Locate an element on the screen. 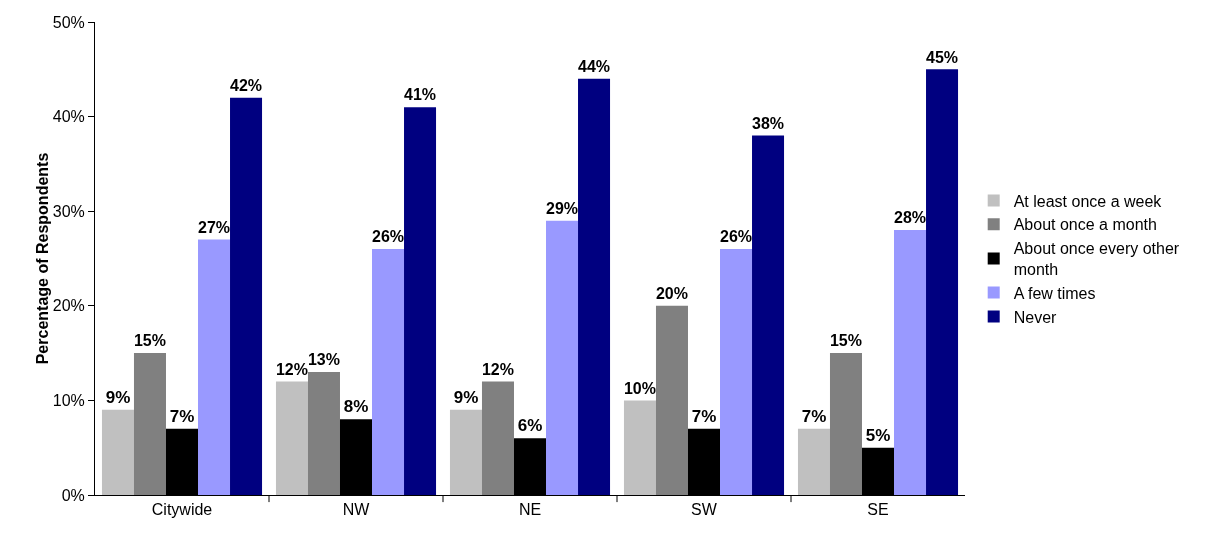 Image resolution: width=1211 pixels, height=535 pixels. data-label: 20% is located at coordinates (671, 294).